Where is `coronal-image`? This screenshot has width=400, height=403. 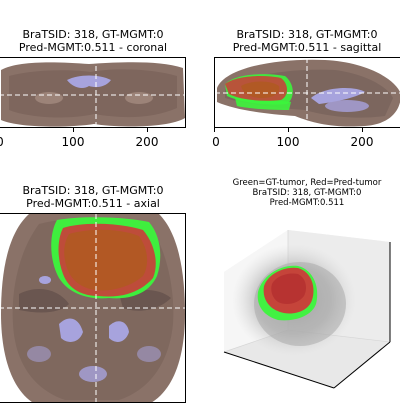 coronal-image is located at coordinates (92, 92).